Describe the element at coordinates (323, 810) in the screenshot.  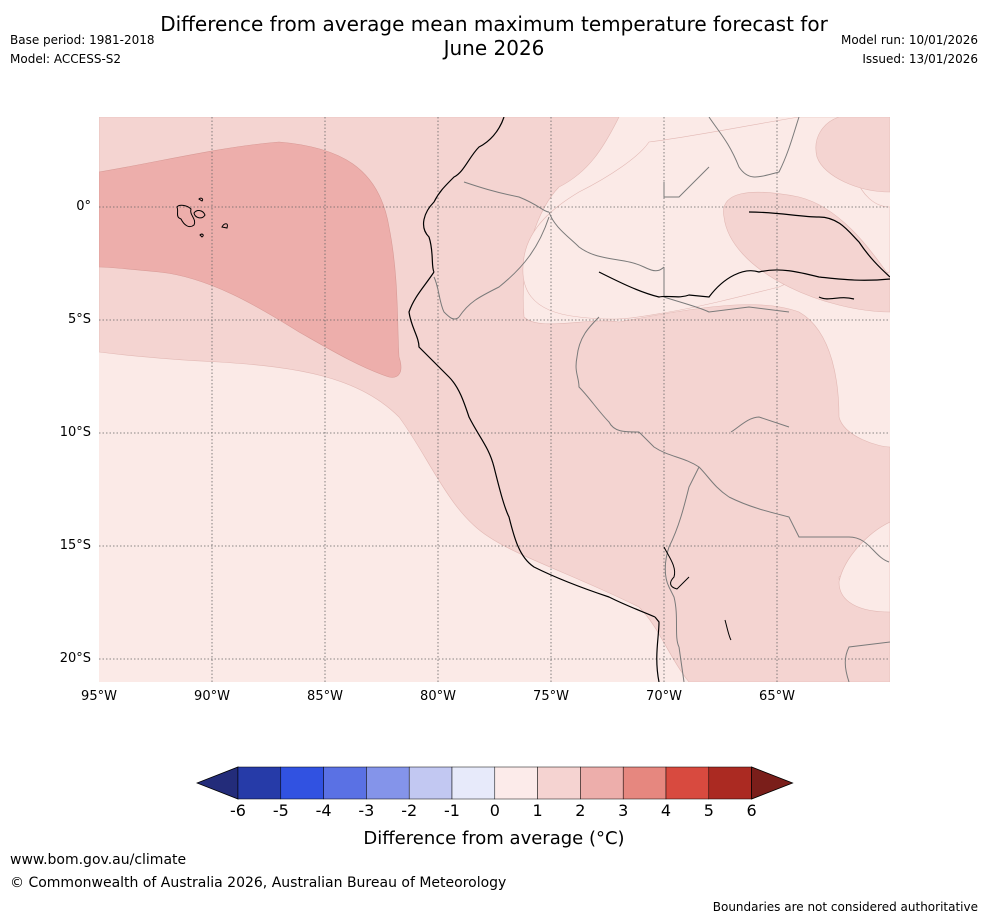
I see `colorbar-tick-label: -4` at that location.